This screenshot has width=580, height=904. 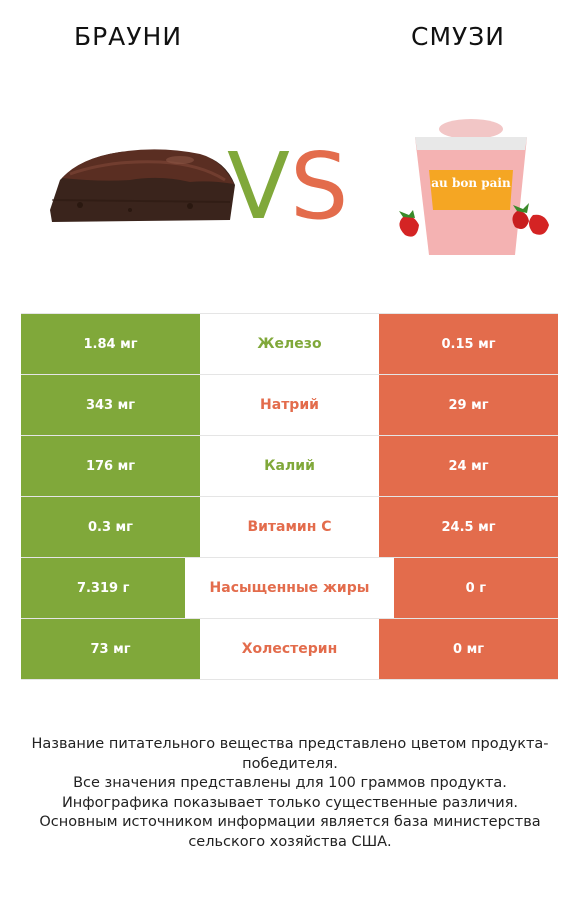 What do you see at coordinates (110, 405) in the screenshot?
I see `brownie-value: 343 мг` at bounding box center [110, 405].